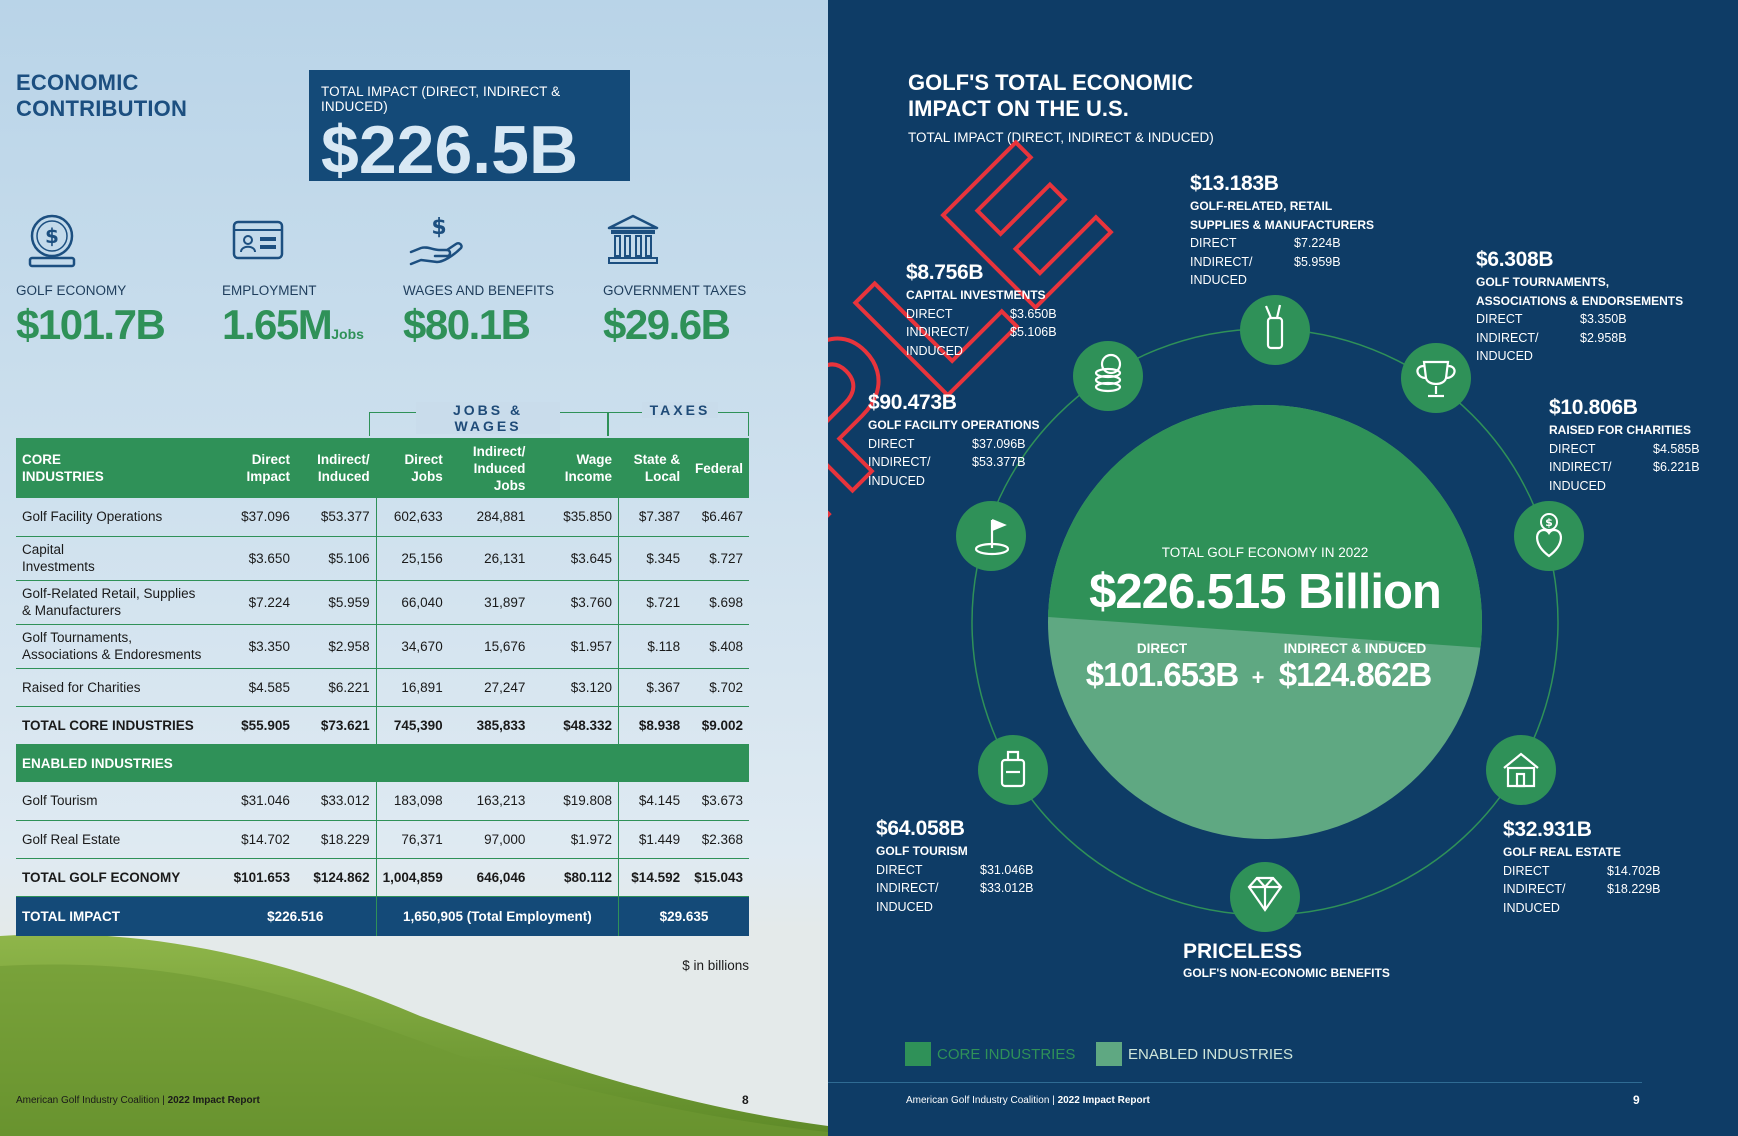  What do you see at coordinates (293, 284) in the screenshot?
I see `kpi-employment: EMPLOYMENT 1.65MJobs` at bounding box center [293, 284].